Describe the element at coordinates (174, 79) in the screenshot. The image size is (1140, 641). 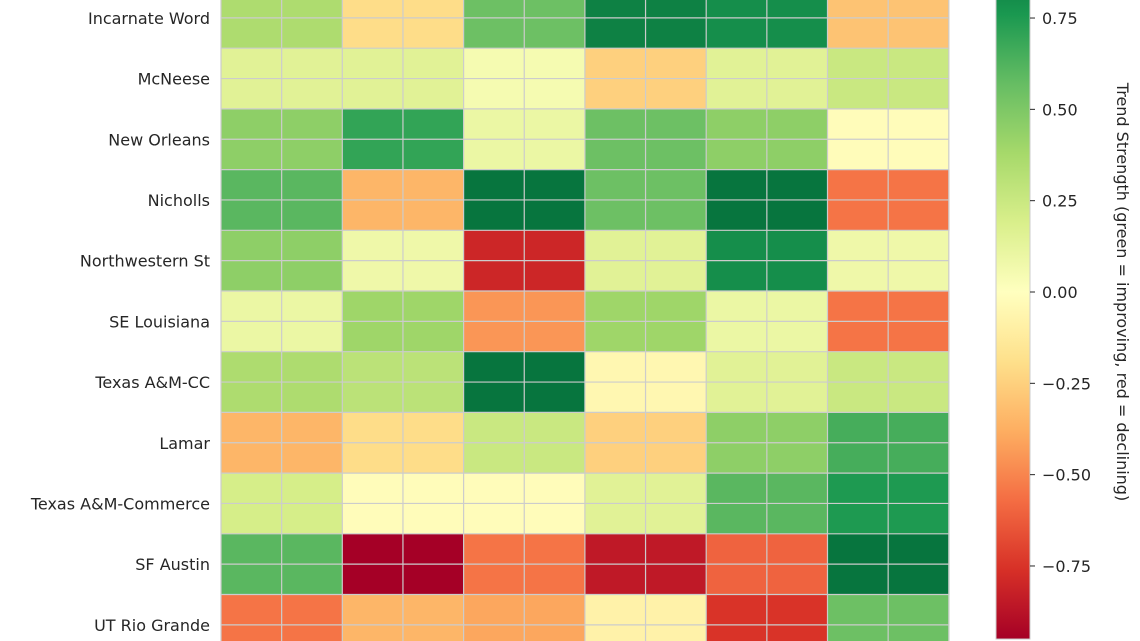
I see `row-label: McNeese` at that location.